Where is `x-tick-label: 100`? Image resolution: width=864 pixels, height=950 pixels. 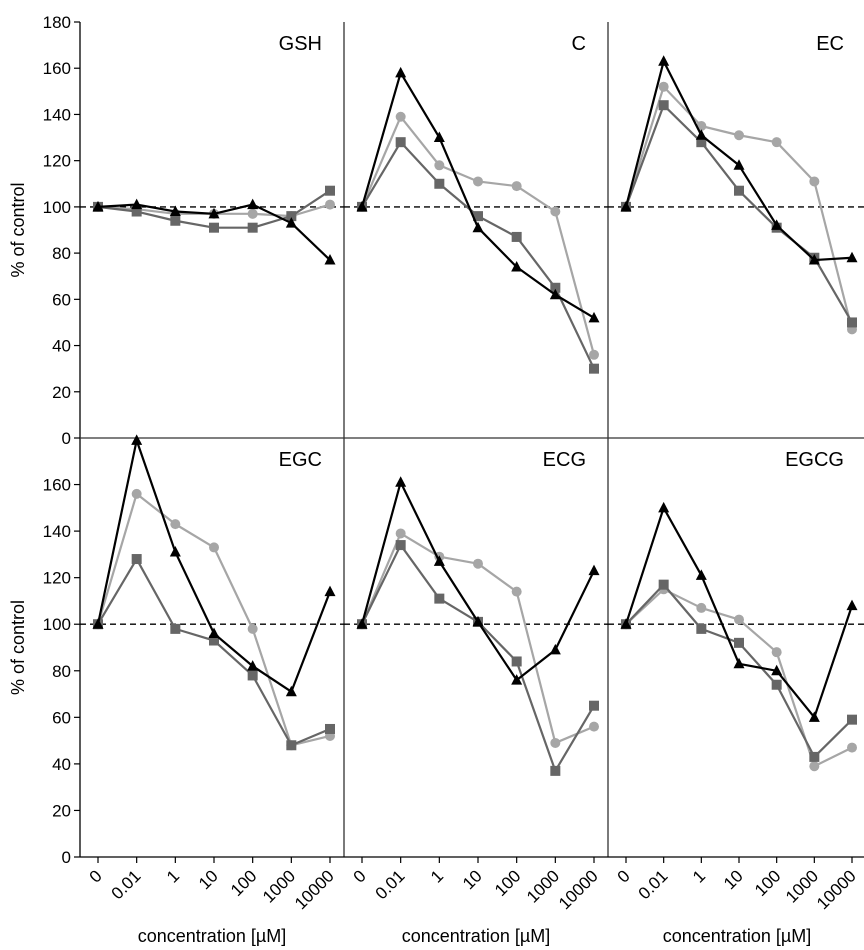
x-tick-label: 100 is located at coordinates (767, 882).